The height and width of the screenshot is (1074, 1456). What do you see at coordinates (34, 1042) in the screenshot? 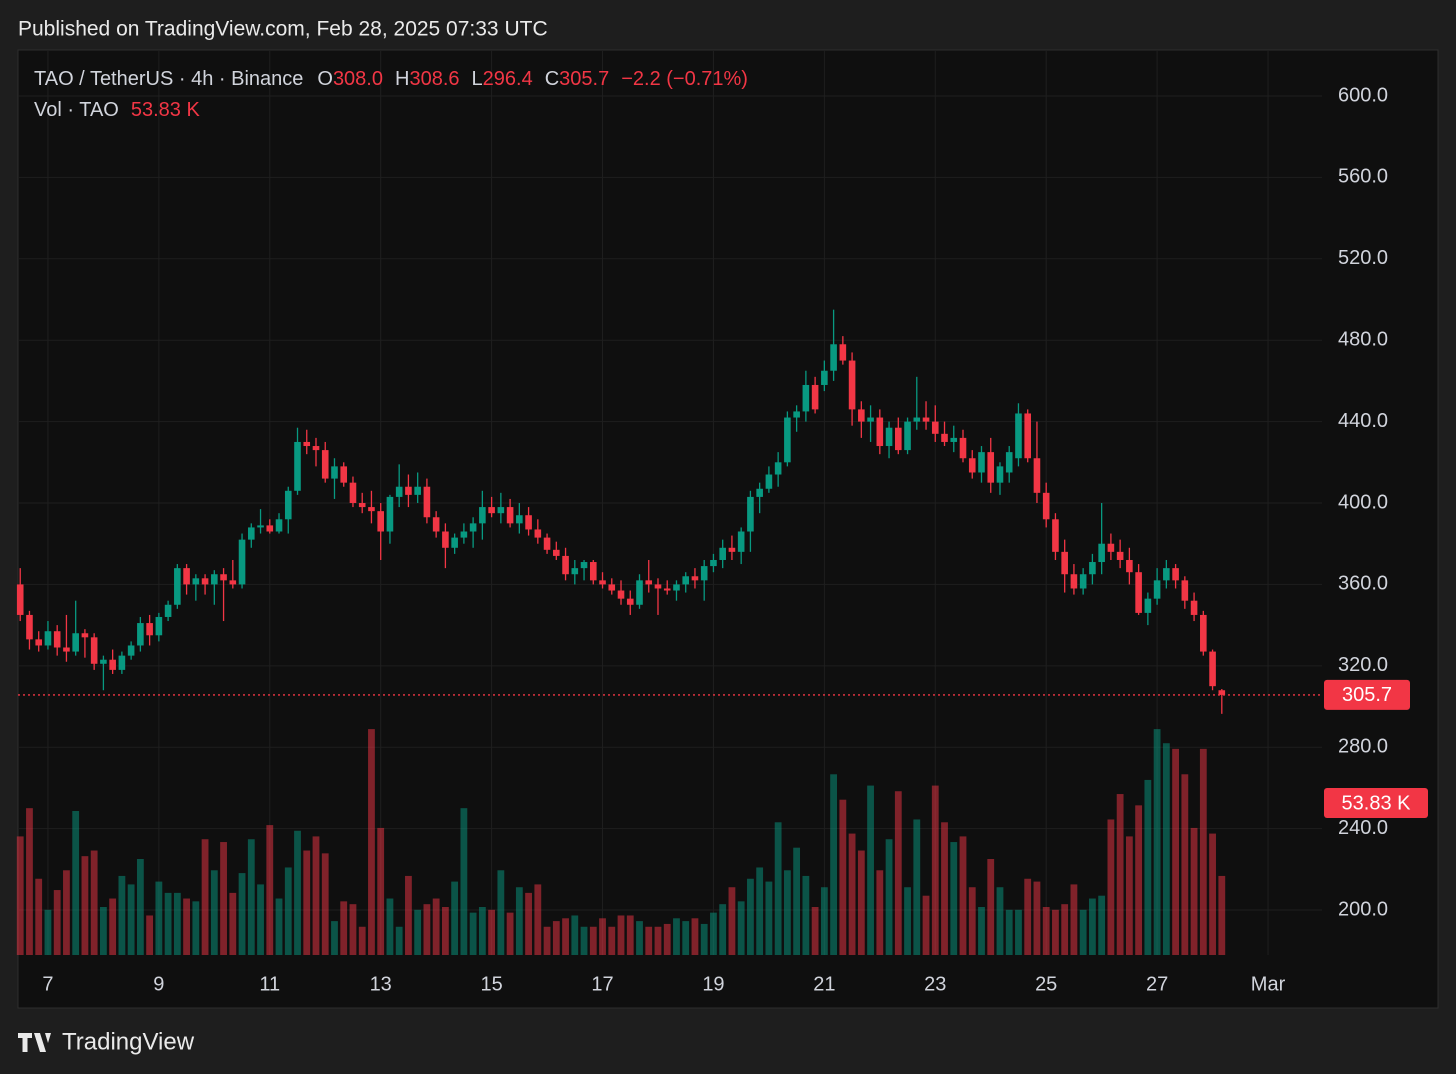
I see `brand-logo` at bounding box center [34, 1042].